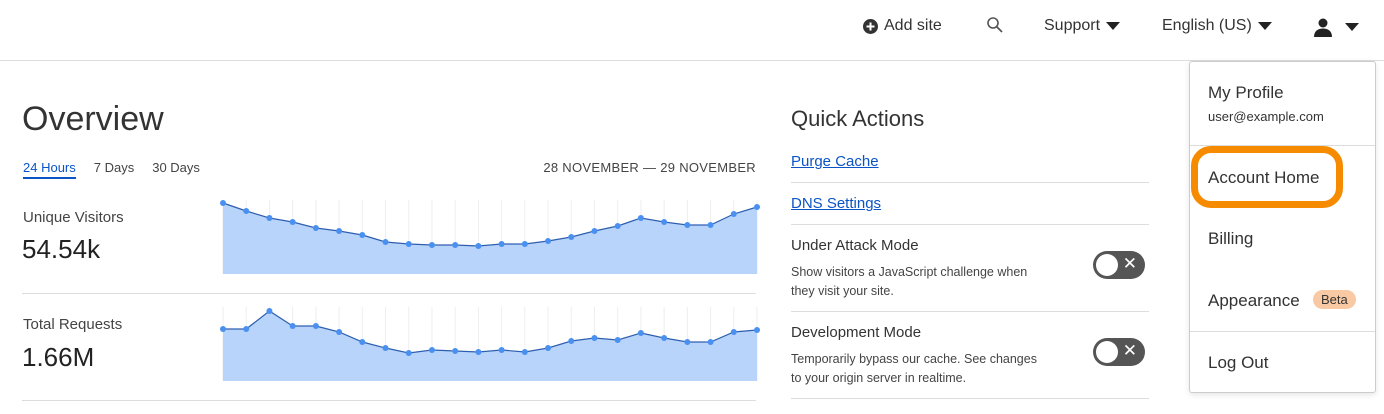 Image resolution: width=1384 pixels, height=414 pixels. I want to click on user-email: user@example.com, so click(1266, 116).